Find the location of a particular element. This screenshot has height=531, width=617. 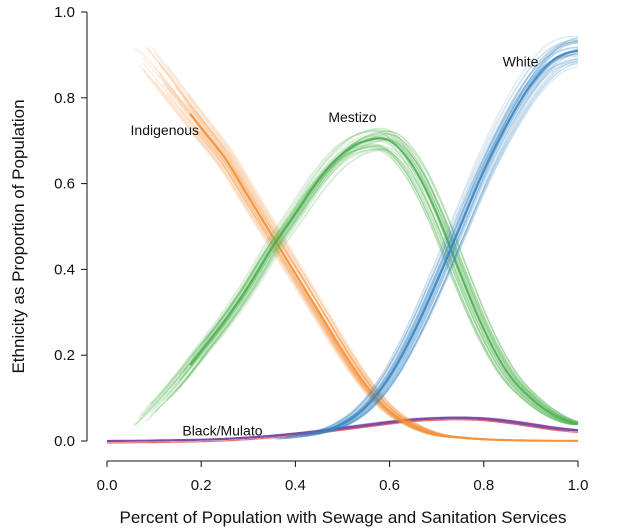

x-tick-label: 0.6 is located at coordinates (389, 485).